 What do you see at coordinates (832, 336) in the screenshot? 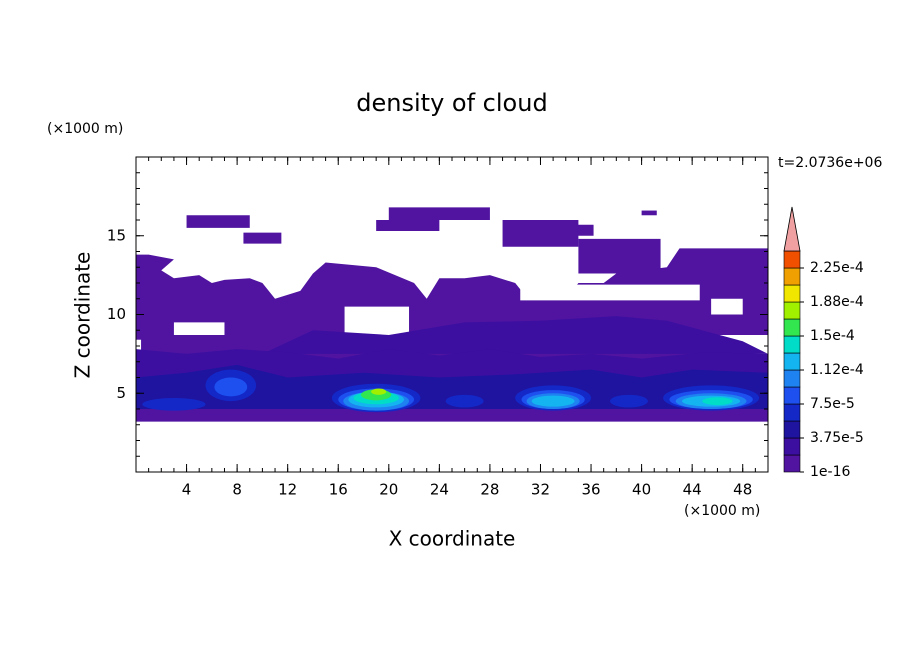
I see `colorbar-label: 1.5e-4` at bounding box center [832, 336].